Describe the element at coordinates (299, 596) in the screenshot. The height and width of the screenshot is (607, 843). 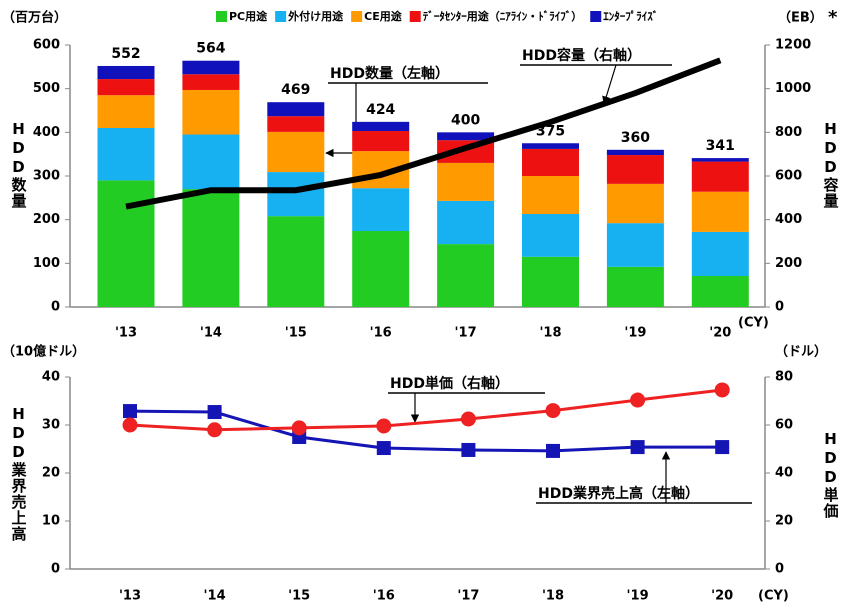
I see `x-tick-label: '15` at that location.